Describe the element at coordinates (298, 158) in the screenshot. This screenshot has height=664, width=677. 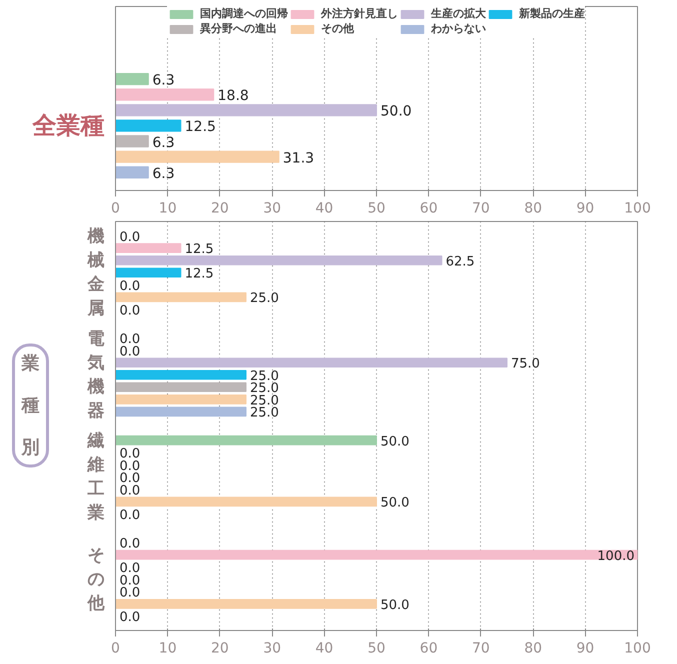
I see `data-label: 31.3` at that location.